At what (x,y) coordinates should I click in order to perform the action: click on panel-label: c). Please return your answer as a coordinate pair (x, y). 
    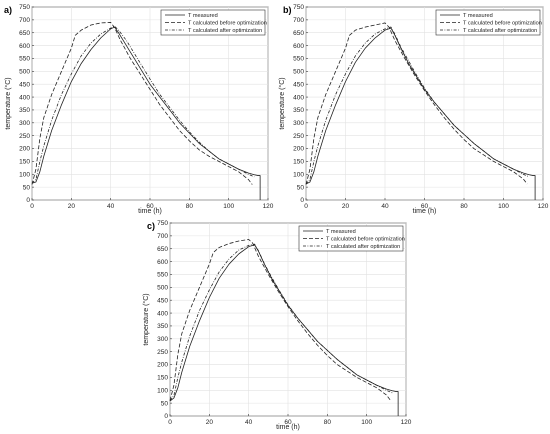
    Looking at the image, I should click on (151, 226).